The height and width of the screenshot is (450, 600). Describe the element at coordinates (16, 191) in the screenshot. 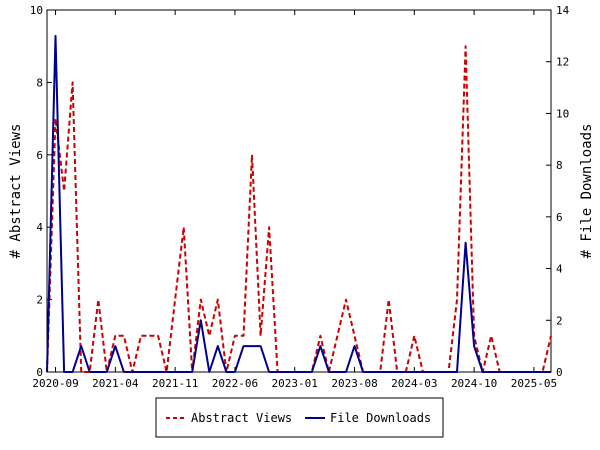

I see `y-axis-left-title: # Abstract Views` at that location.